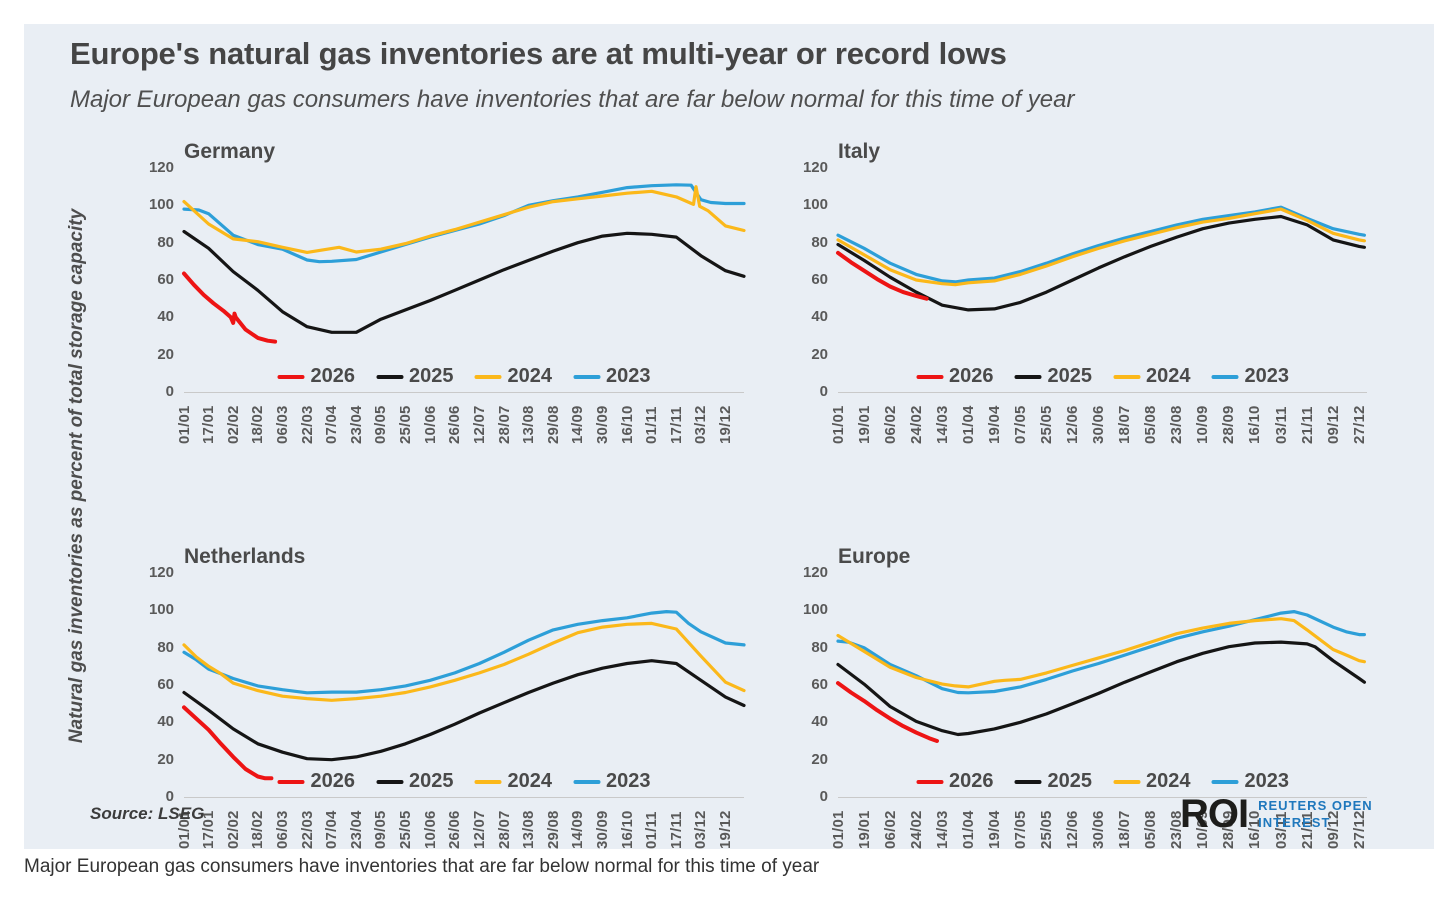  I want to click on series-line-netherlands-2023, so click(464, 652).